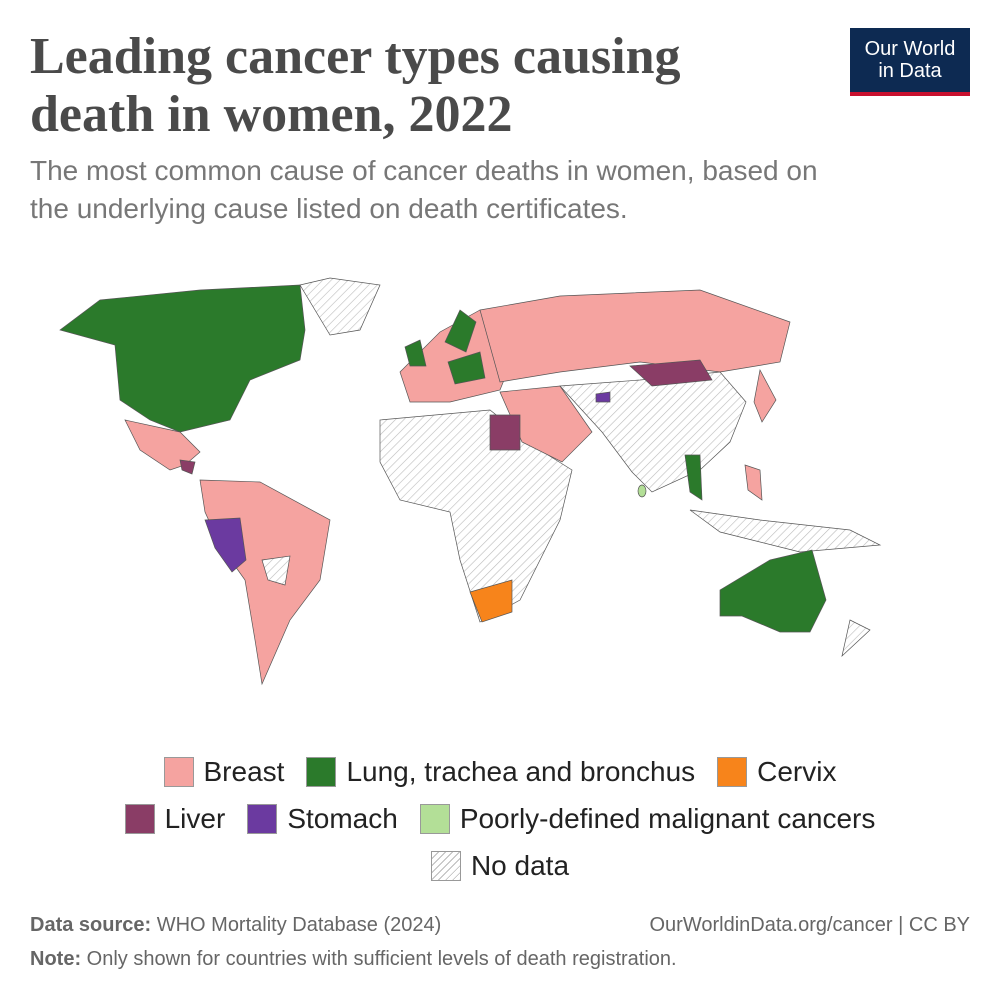  I want to click on logo: Our World in Data, so click(910, 62).